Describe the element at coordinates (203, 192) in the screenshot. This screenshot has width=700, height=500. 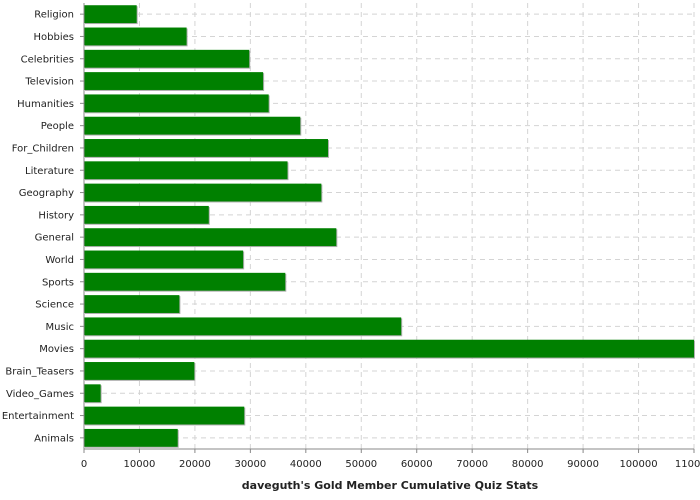
I see `bar-geography` at that location.